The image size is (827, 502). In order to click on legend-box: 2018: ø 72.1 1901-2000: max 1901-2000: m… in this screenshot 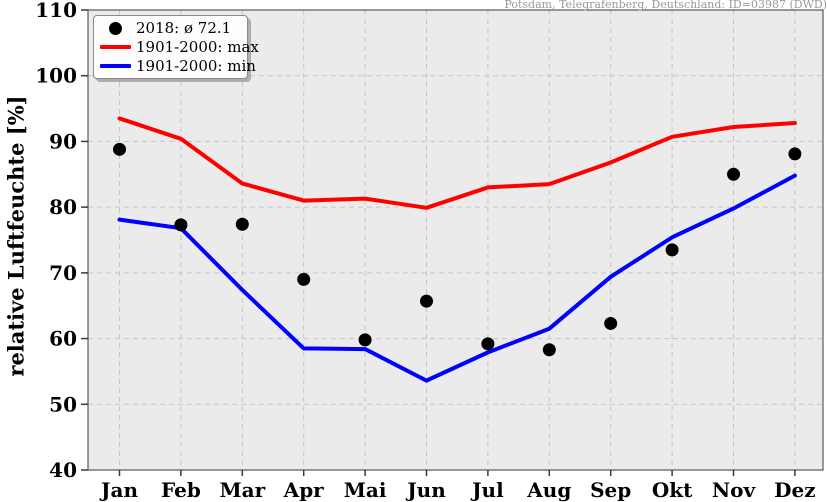, I will do `click(176, 47)`.